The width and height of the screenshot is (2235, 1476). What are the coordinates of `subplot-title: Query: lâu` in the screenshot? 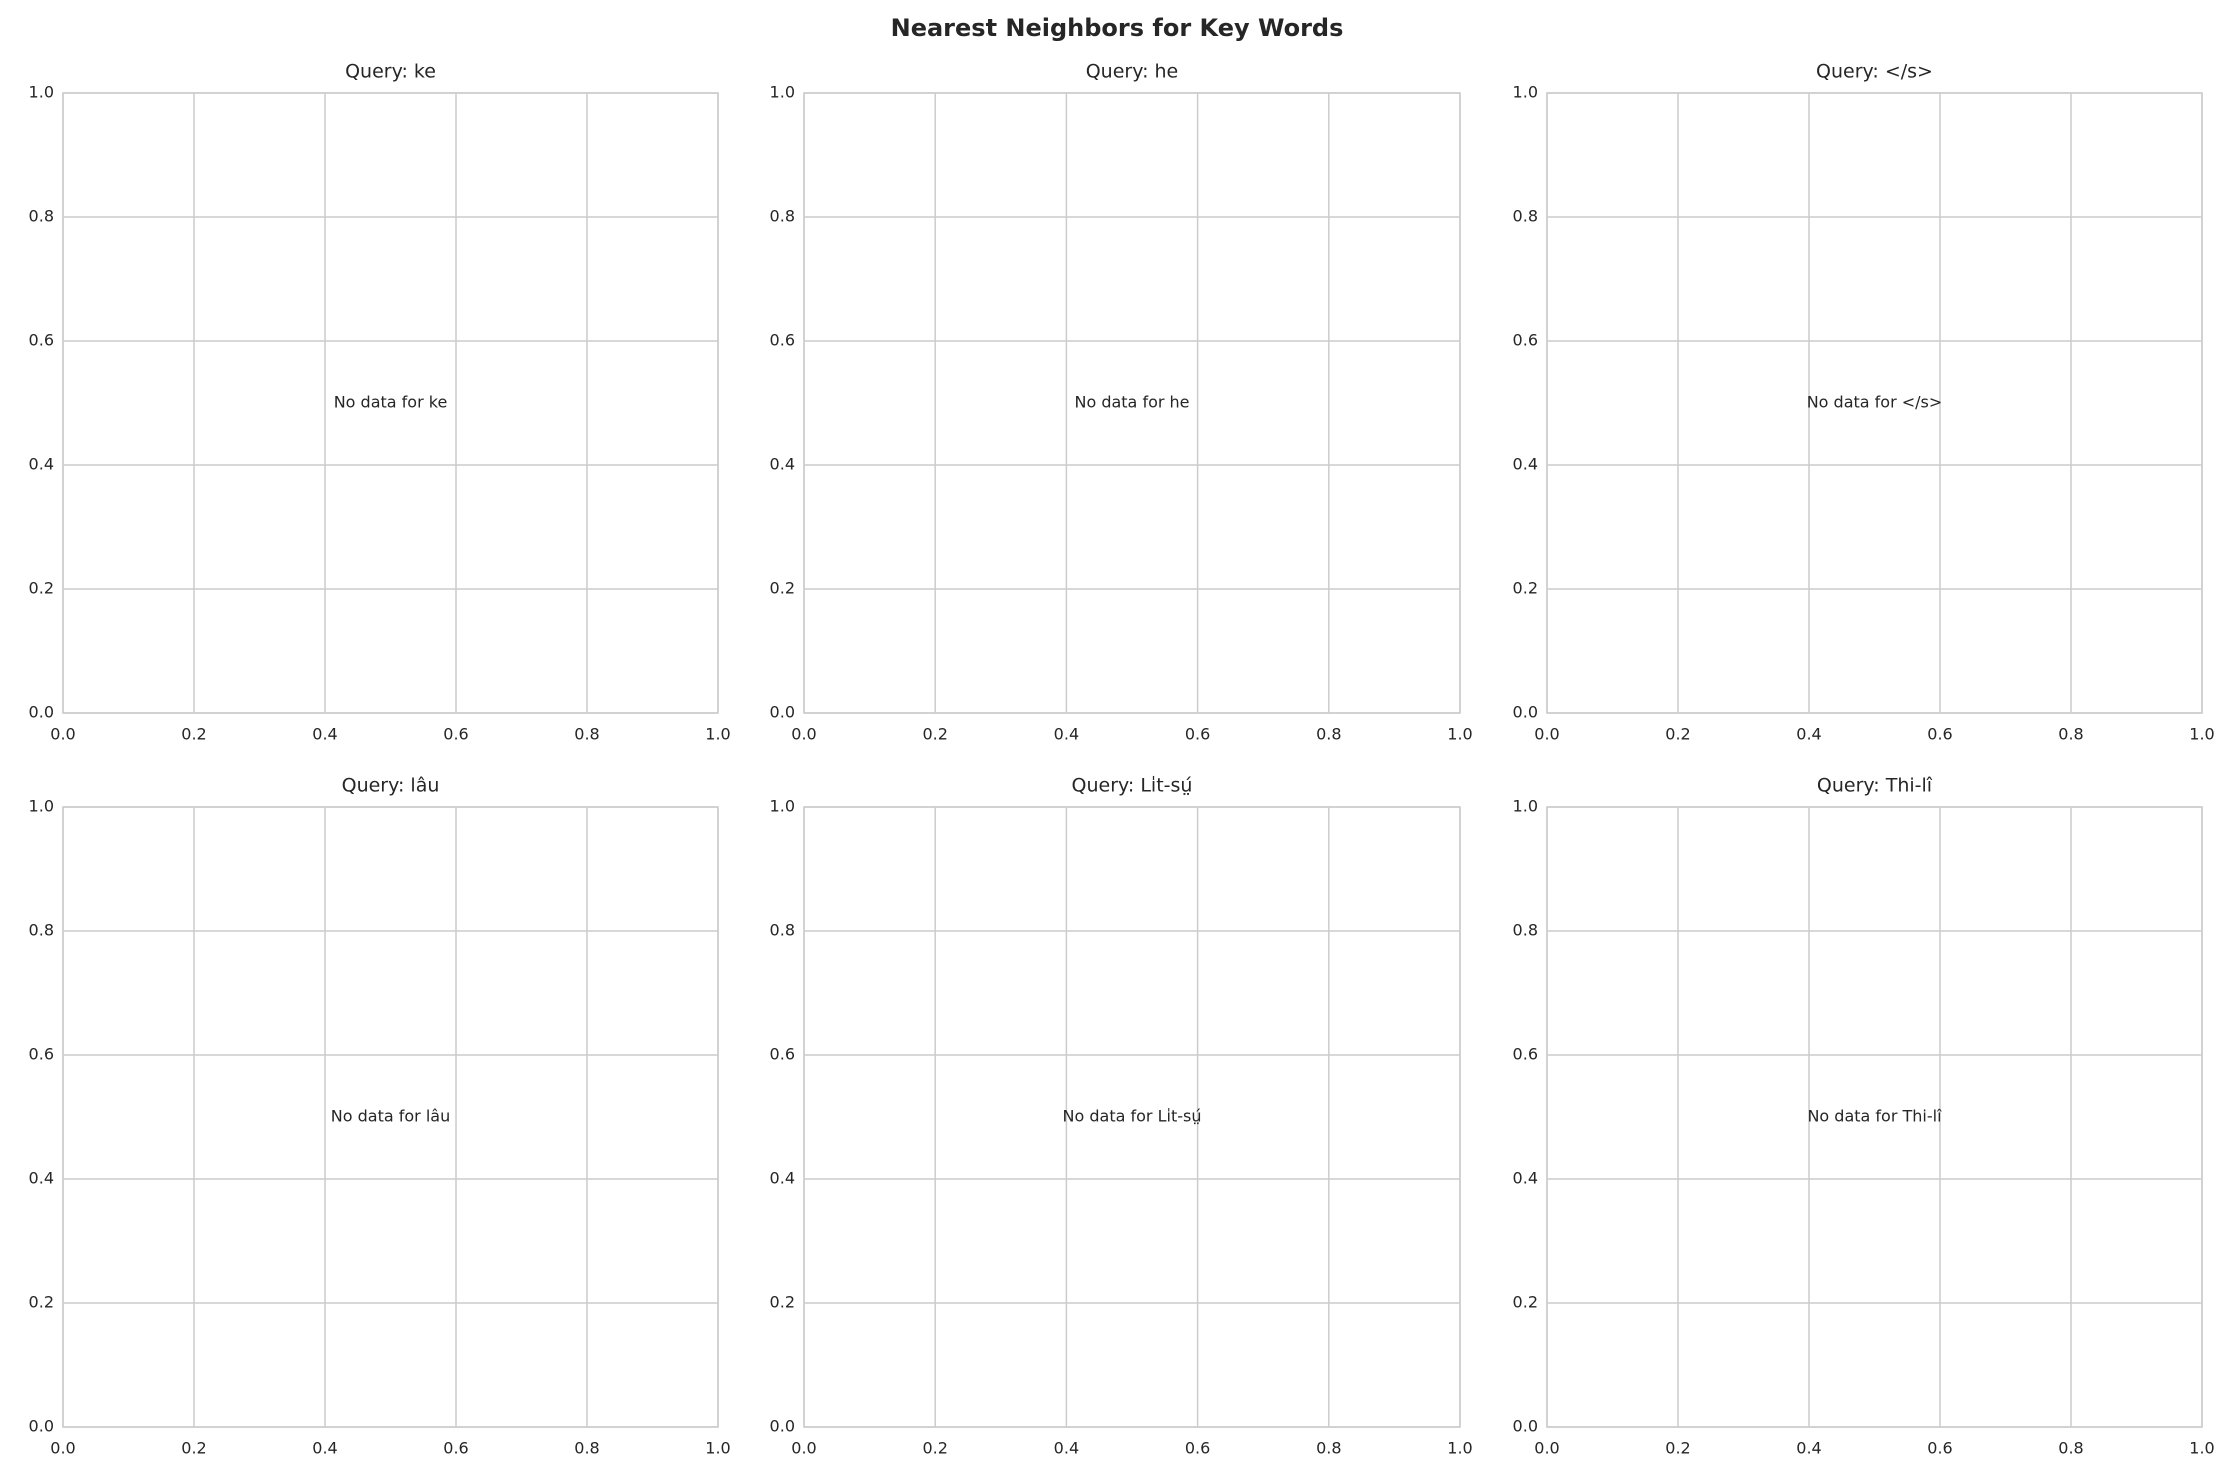 It's located at (391, 786).